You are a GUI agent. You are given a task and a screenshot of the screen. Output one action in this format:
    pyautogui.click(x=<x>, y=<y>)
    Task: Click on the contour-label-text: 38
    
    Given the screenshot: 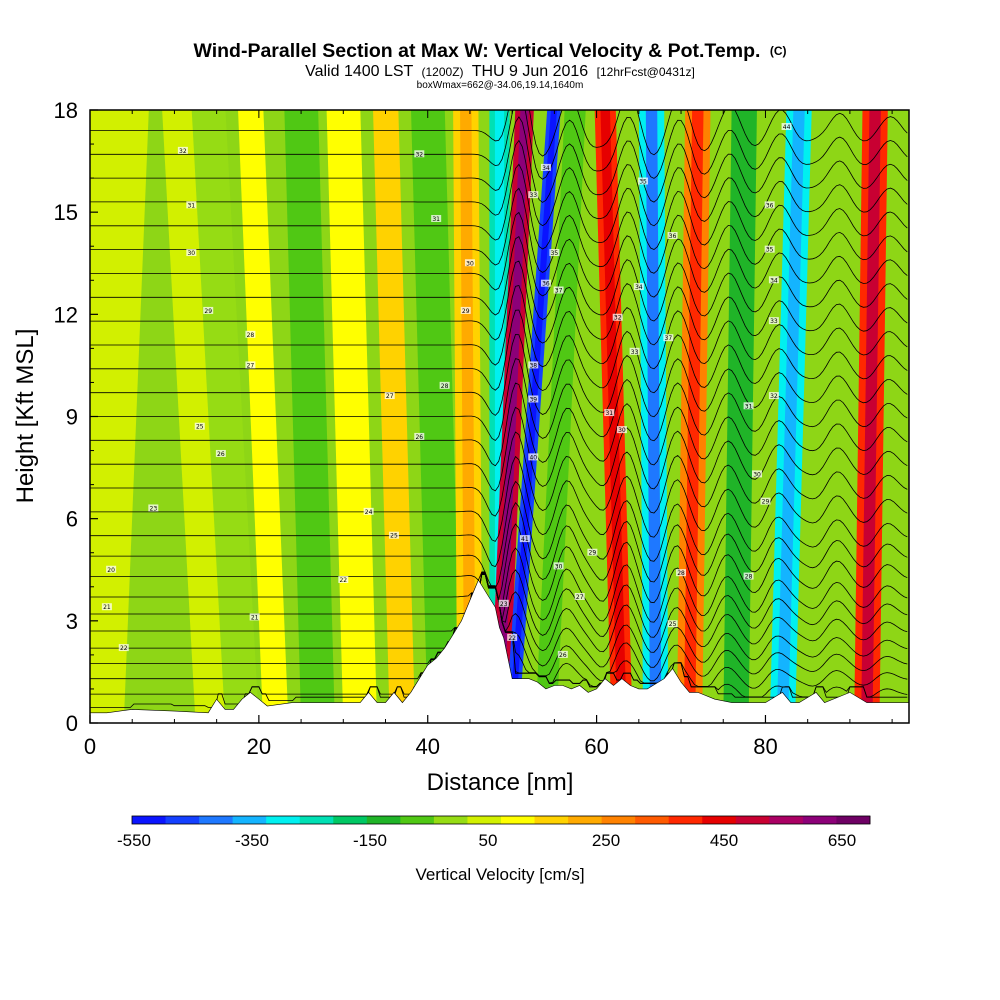 What is the action you would take?
    pyautogui.click(x=533, y=365)
    